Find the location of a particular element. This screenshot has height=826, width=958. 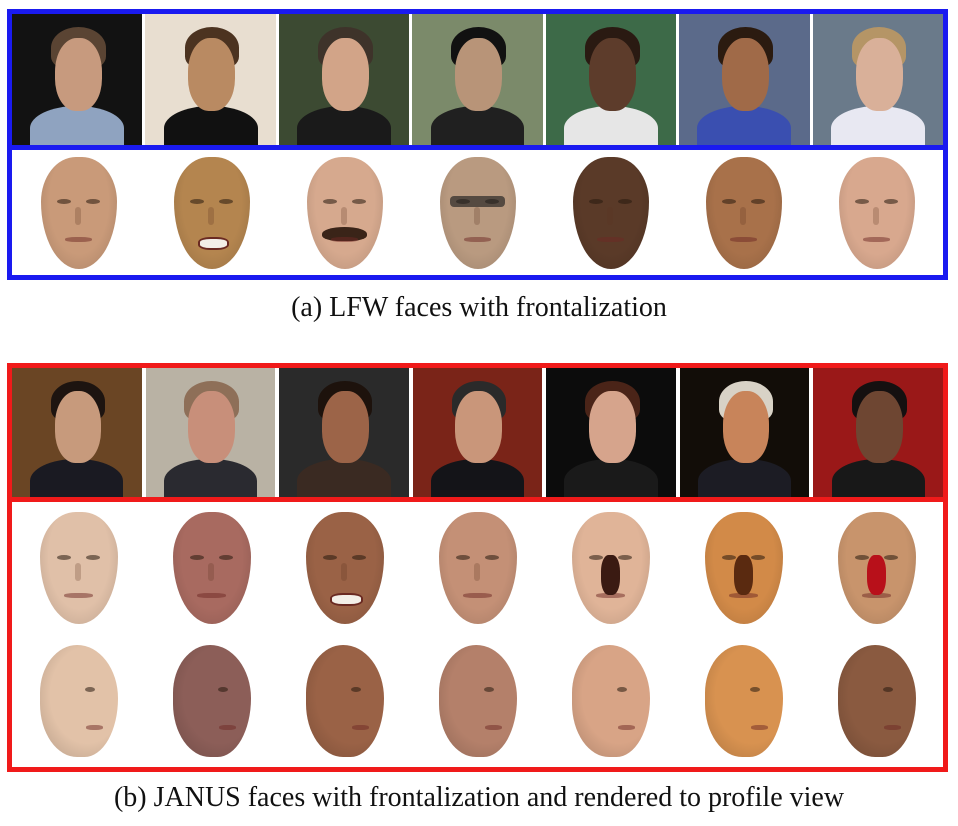

janus-divider is located at coordinates (477, 499).